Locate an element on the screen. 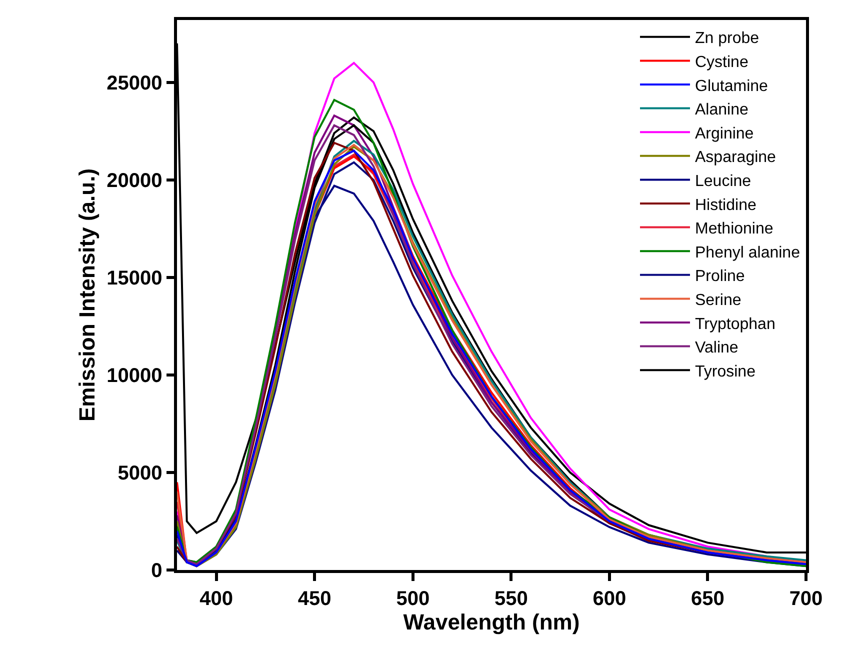 This screenshot has width=841, height=668. x-tick-label: 600 is located at coordinates (609, 599).